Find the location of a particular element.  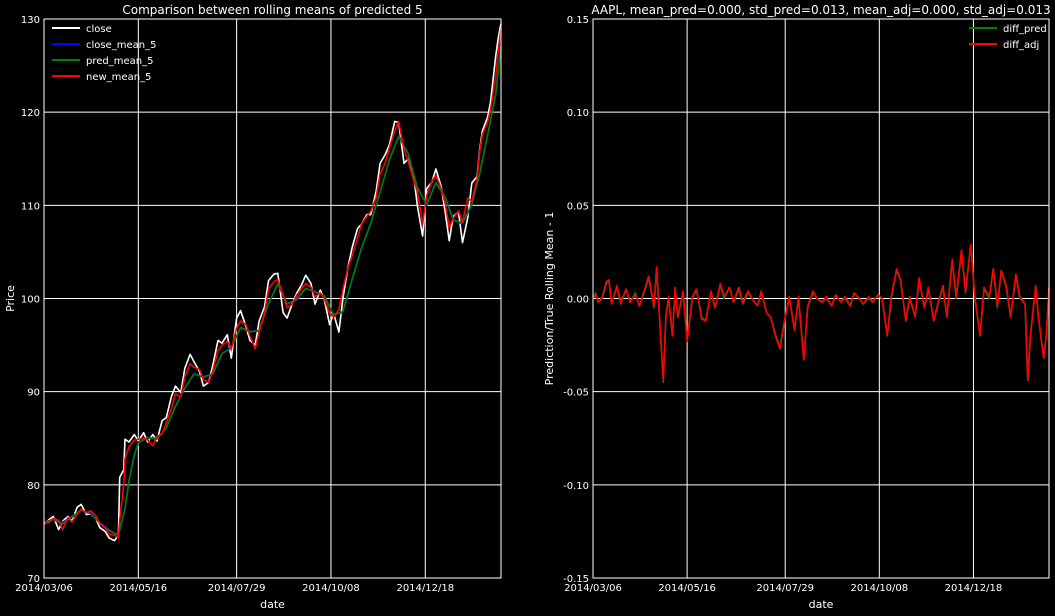

right-y-tick-label: -0.10 is located at coordinates (576, 486).